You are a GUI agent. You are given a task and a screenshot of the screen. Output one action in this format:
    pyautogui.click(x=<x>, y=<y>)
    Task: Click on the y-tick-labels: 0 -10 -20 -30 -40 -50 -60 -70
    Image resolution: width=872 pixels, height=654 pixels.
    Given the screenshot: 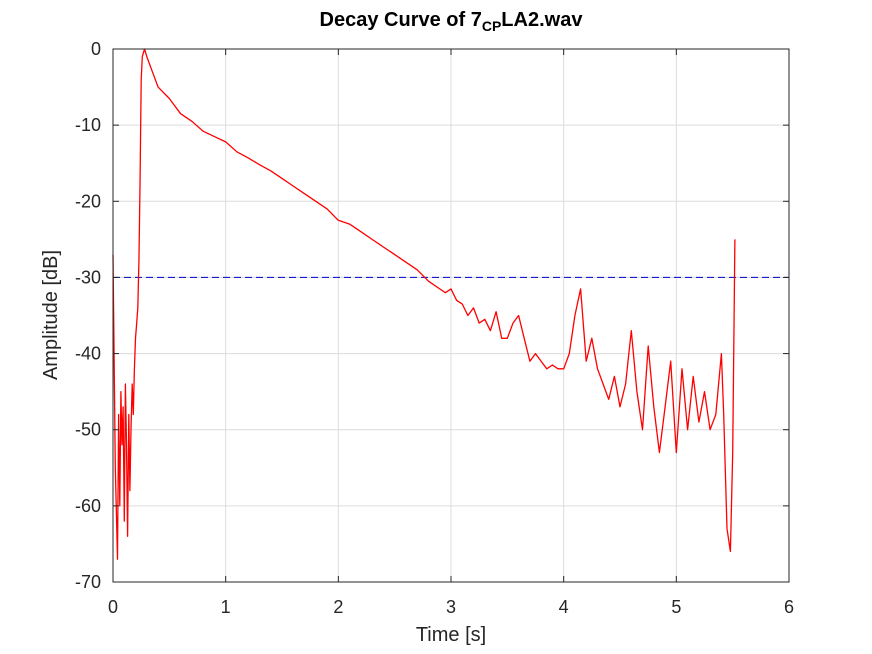 What is the action you would take?
    pyautogui.click(x=88, y=315)
    